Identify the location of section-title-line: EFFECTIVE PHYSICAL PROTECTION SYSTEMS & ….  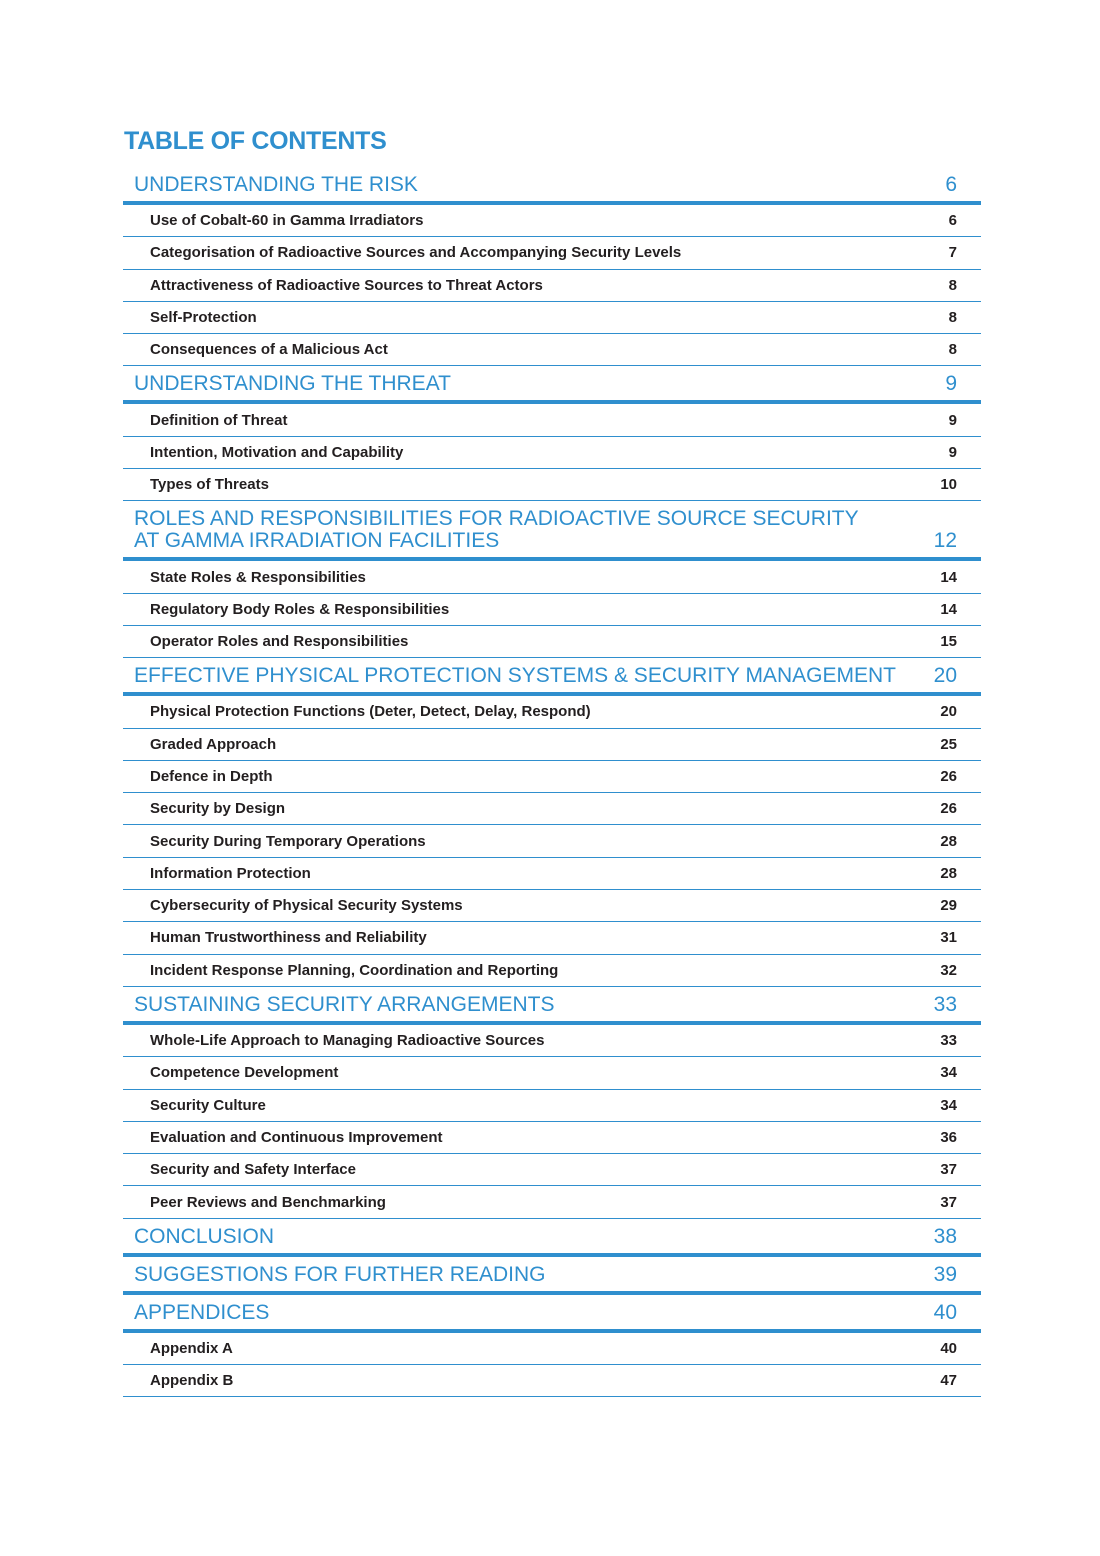
(515, 676).